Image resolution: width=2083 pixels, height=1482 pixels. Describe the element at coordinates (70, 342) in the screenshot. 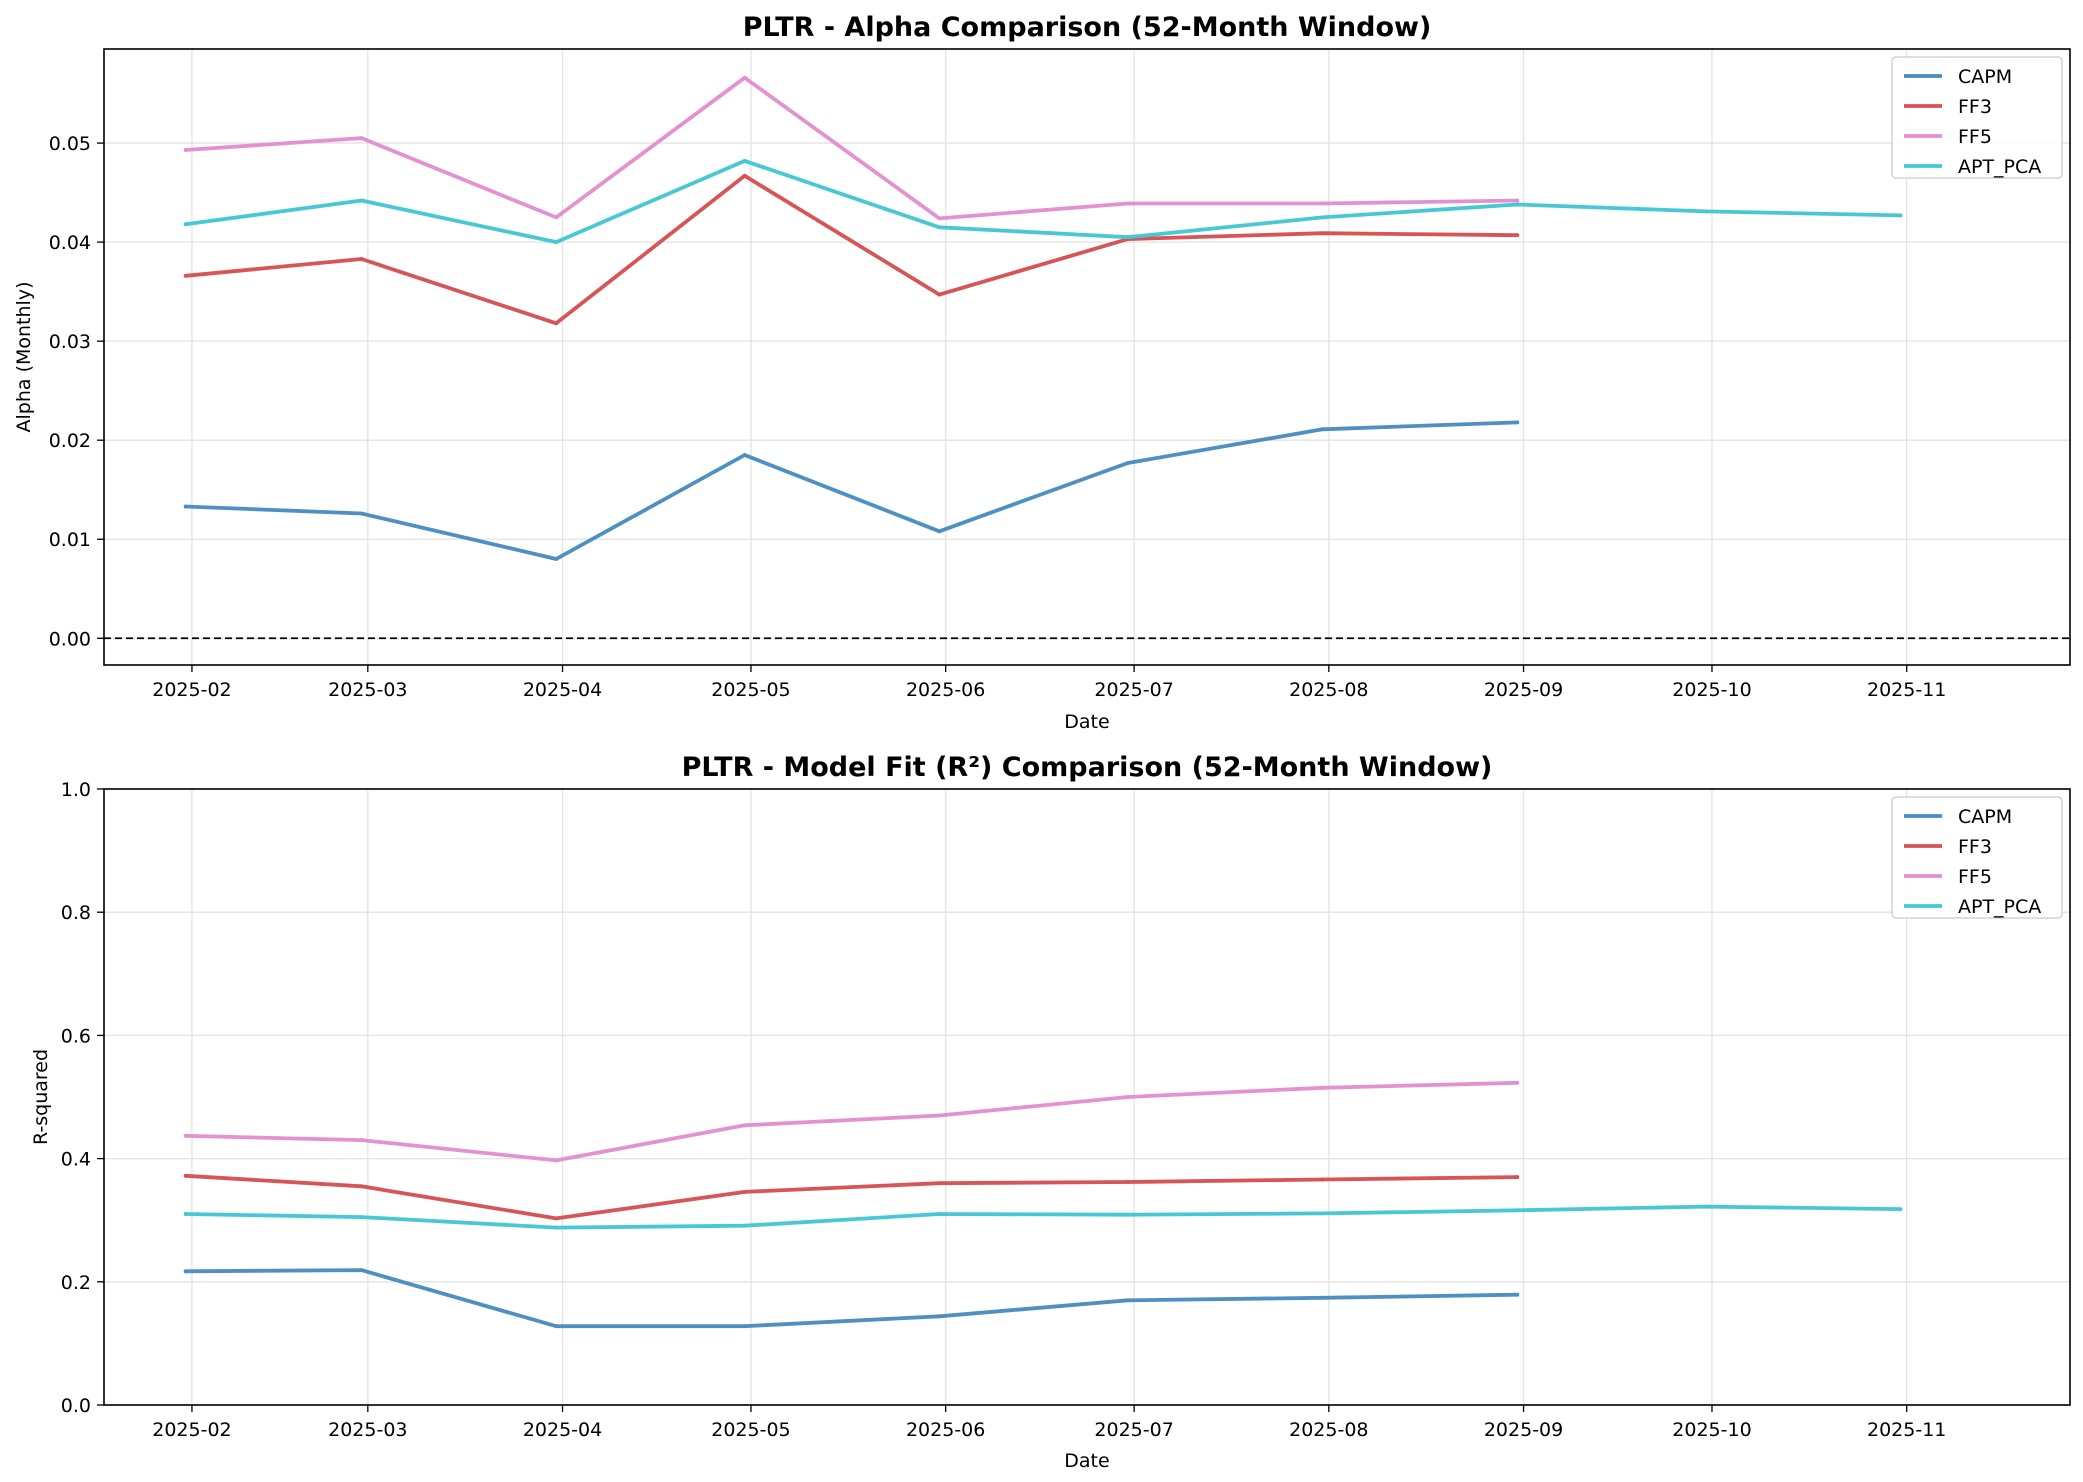

I see `y-tick-label: 0.03` at that location.